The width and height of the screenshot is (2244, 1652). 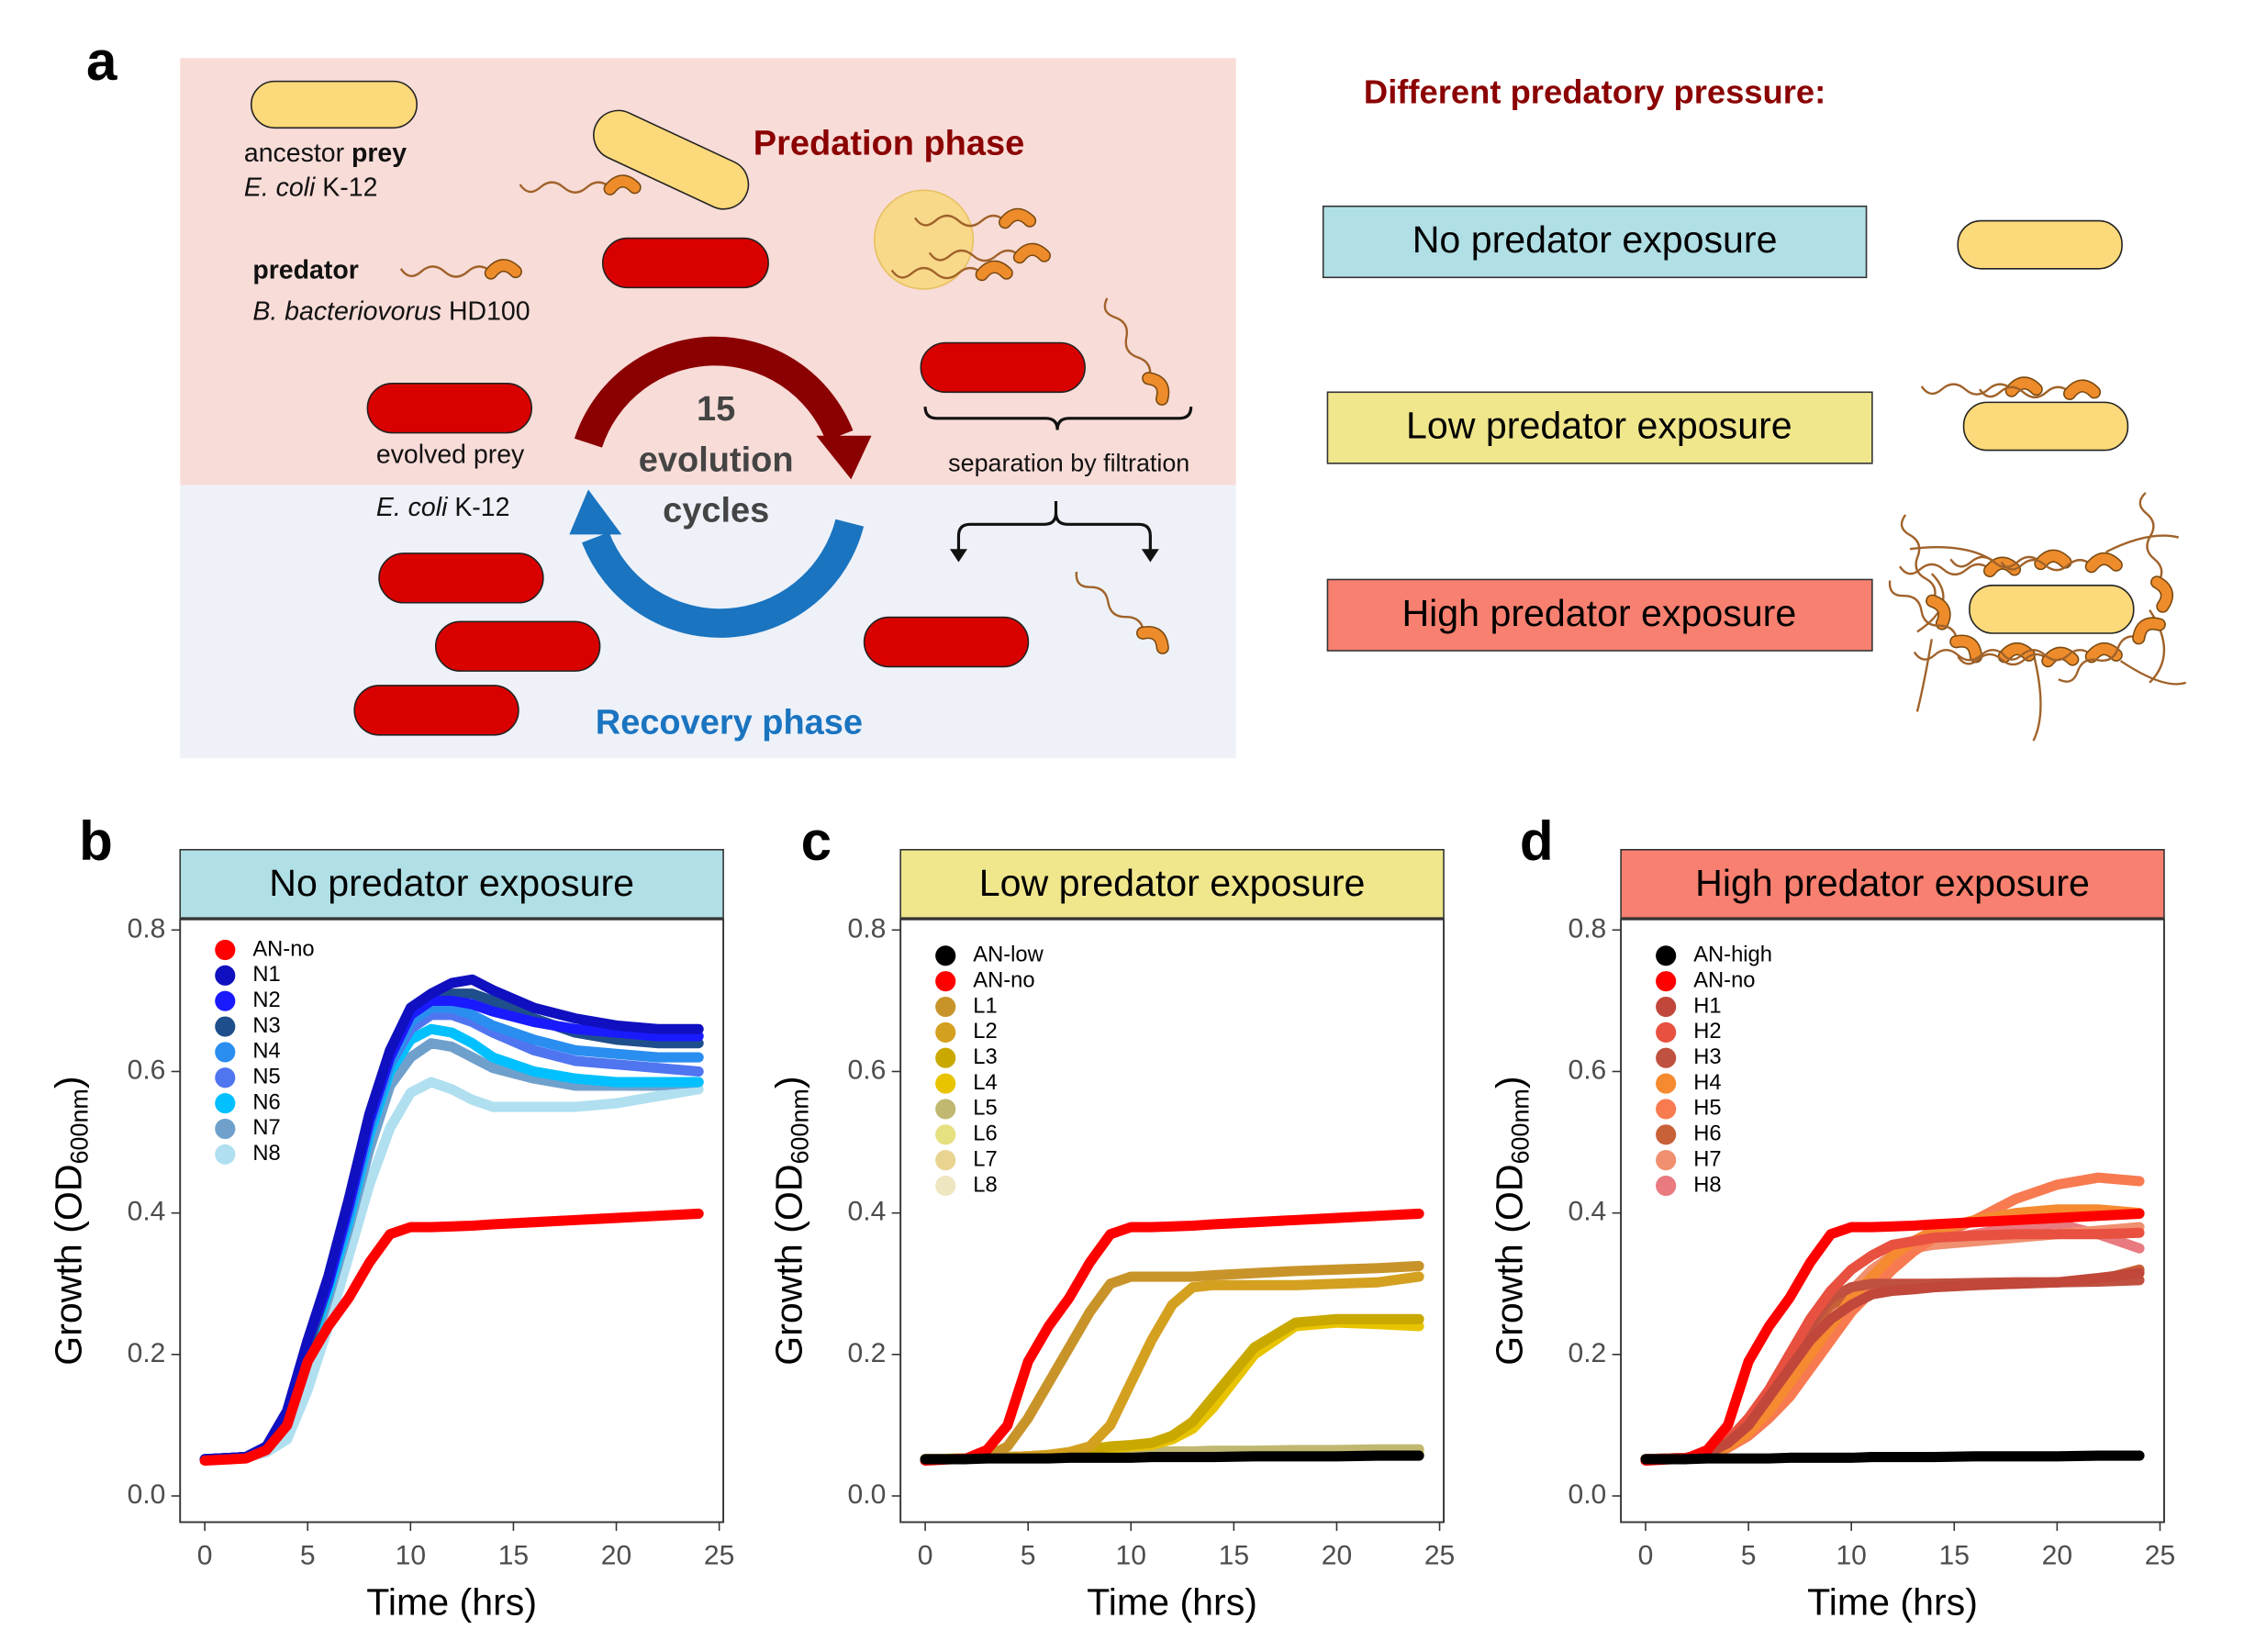 What do you see at coordinates (724, 578) in the screenshot?
I see `recovery-arrow` at bounding box center [724, 578].